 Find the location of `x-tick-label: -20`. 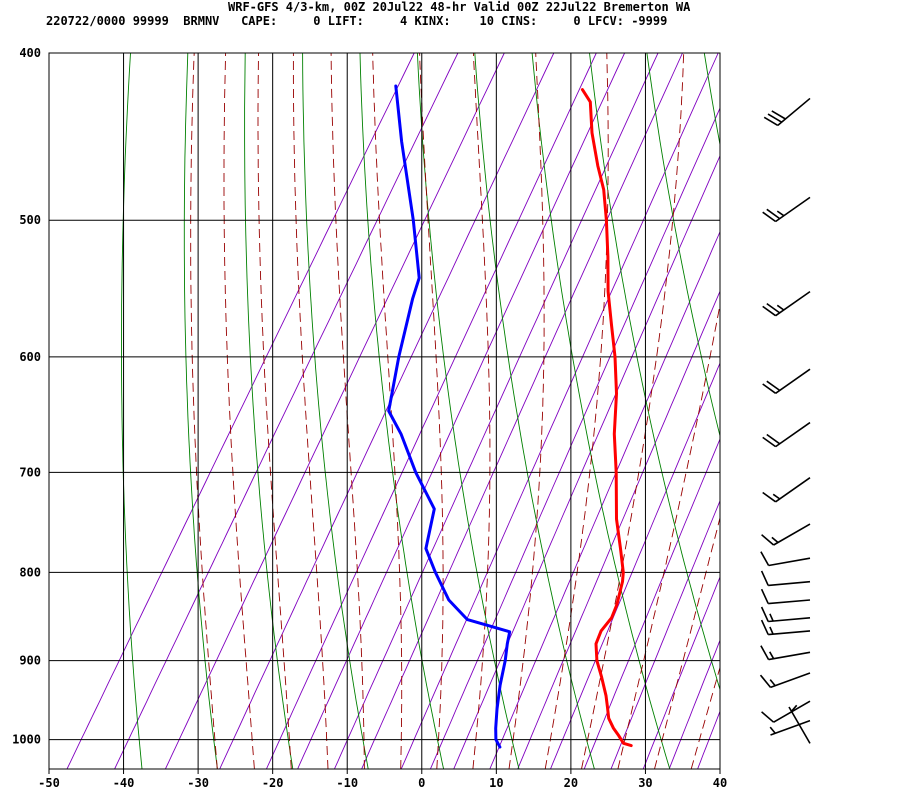

x-tick-label: -20 is located at coordinates (273, 783).